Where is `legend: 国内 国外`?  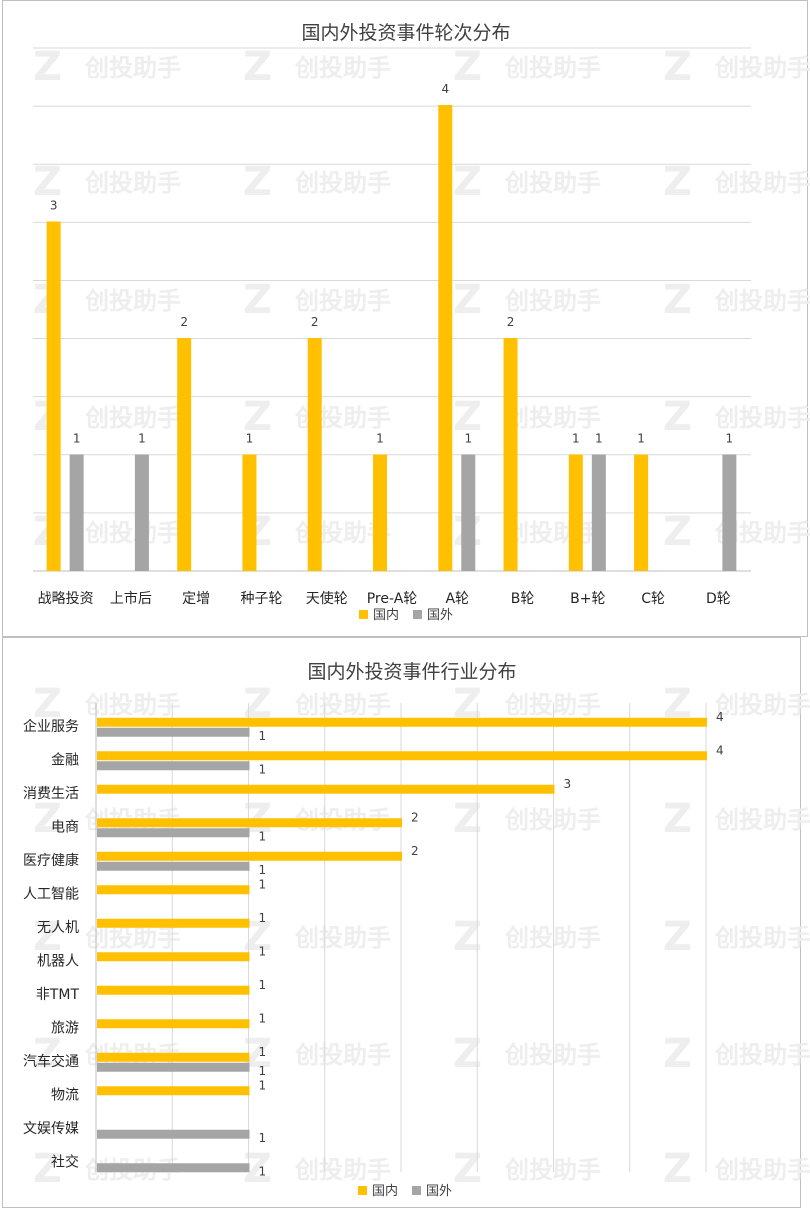 legend: 国内 国外 is located at coordinates (406, 615).